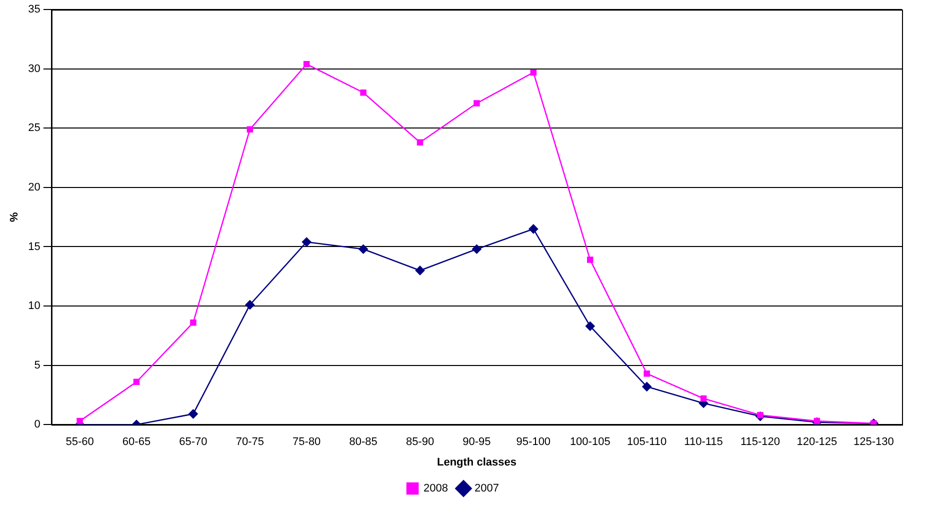  I want to click on y-tick-label: 25, so click(34, 128).